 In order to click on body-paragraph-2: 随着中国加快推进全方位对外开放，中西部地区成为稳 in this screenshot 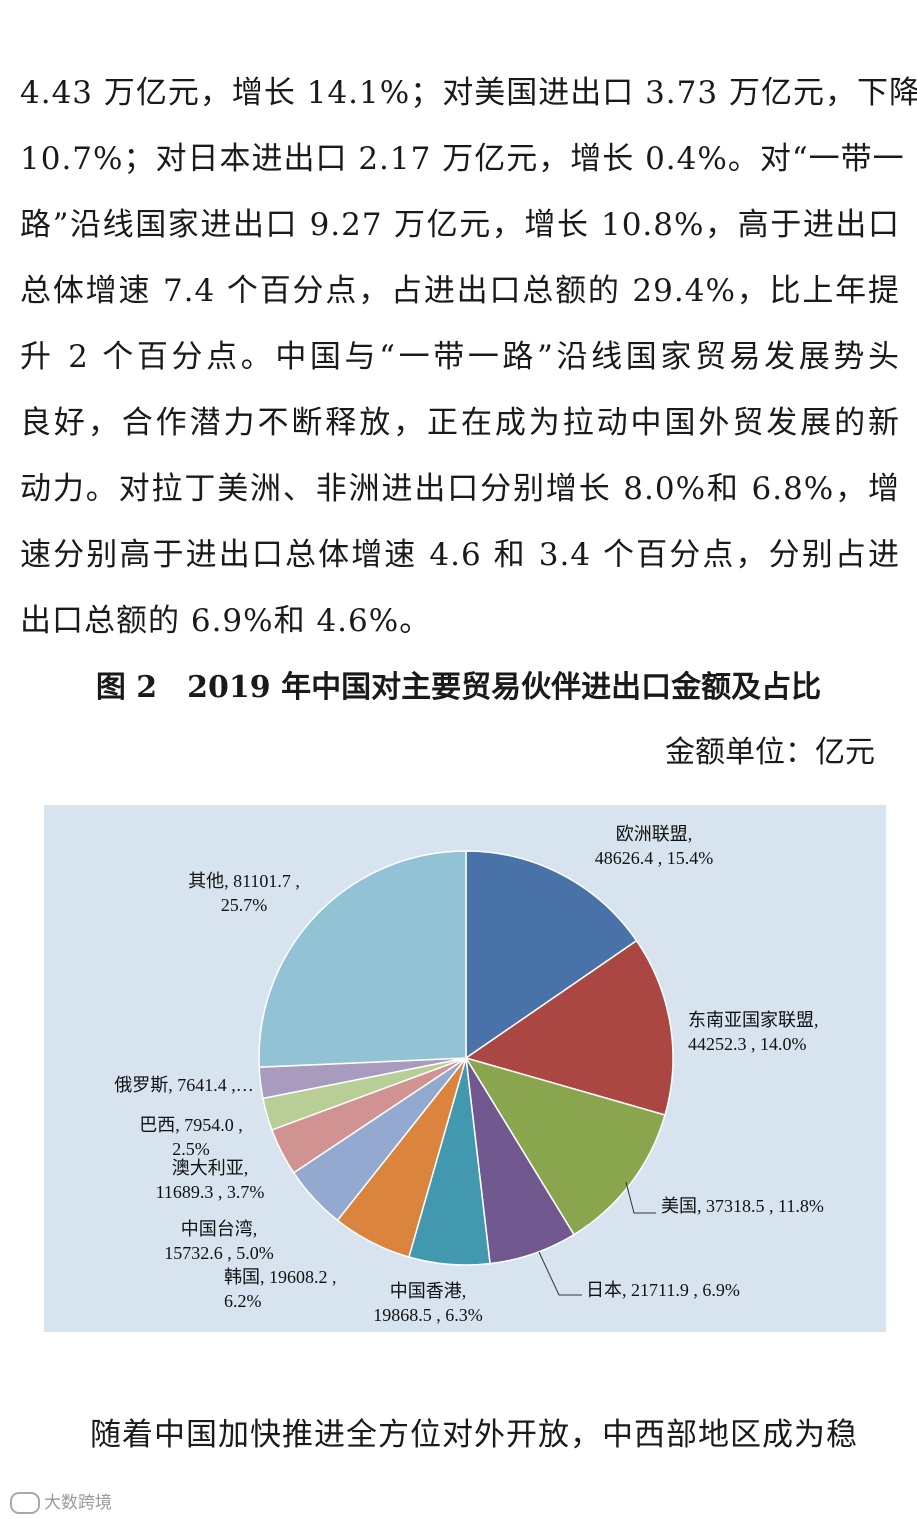, I will do `click(495, 1435)`.